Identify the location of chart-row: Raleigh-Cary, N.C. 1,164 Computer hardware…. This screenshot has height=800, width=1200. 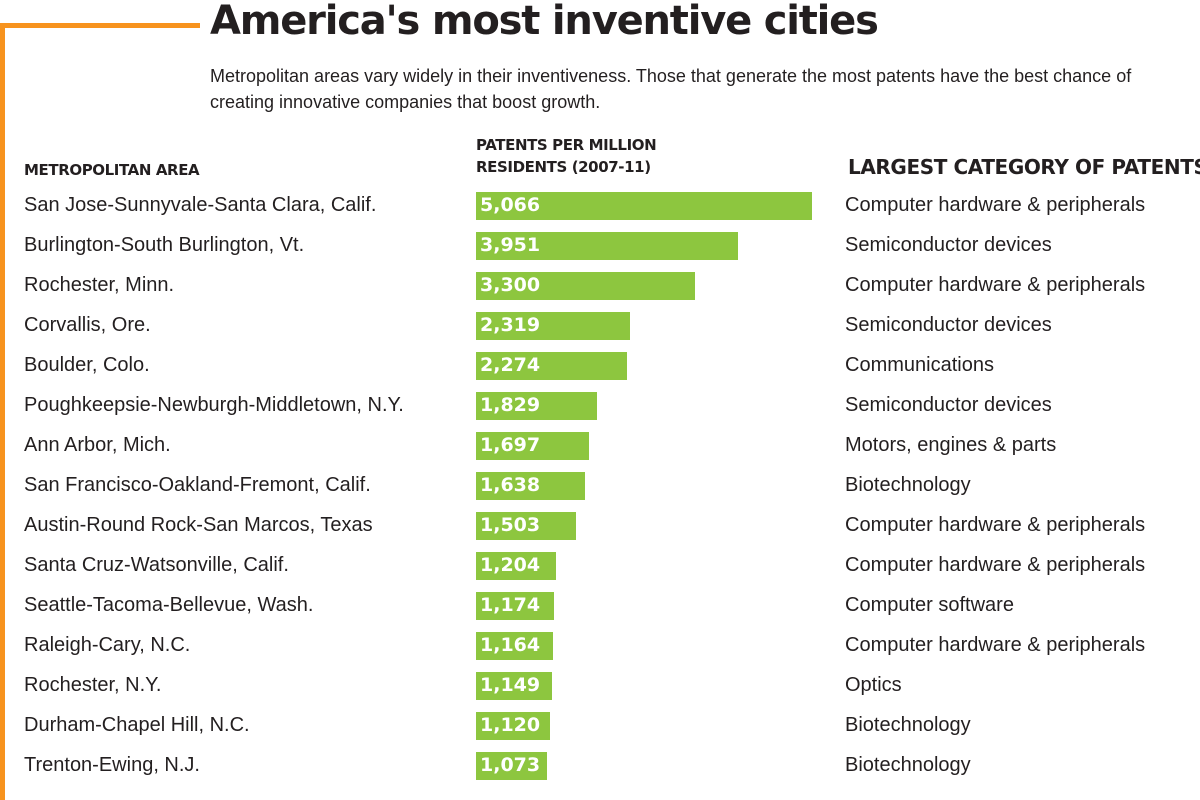
(600, 646).